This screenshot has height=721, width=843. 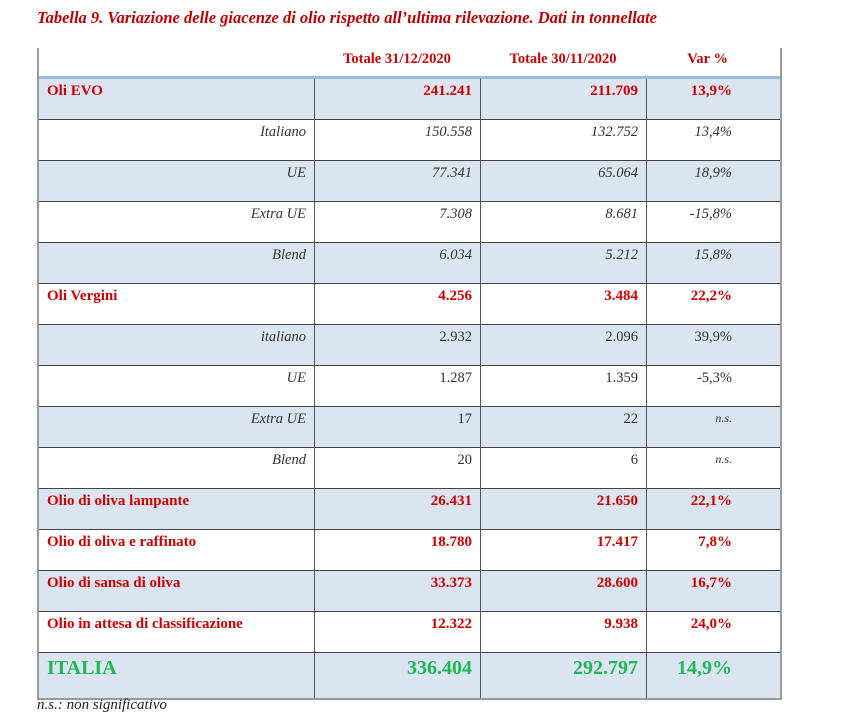 What do you see at coordinates (563, 550) in the screenshot?
I see `cell-v2: 17.417` at bounding box center [563, 550].